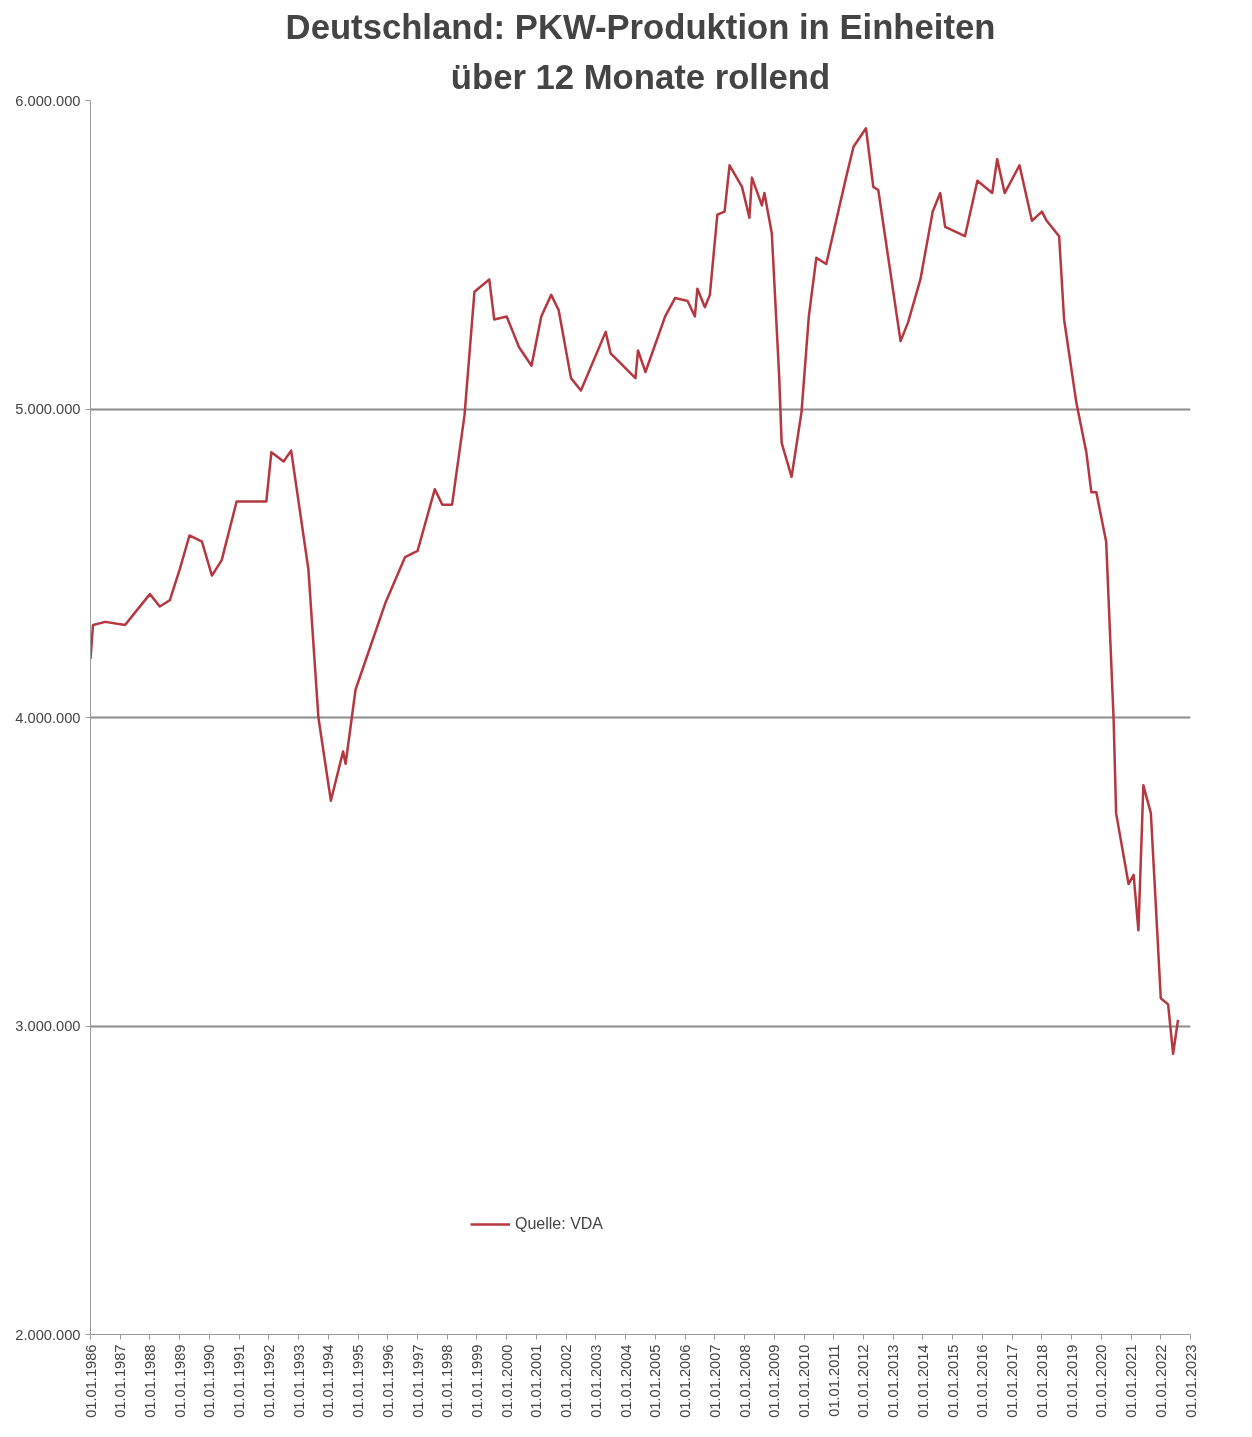 The height and width of the screenshot is (1437, 1252). Describe the element at coordinates (1071, 1381) in the screenshot. I see `x-tick-label: 01.01.2019` at that location.